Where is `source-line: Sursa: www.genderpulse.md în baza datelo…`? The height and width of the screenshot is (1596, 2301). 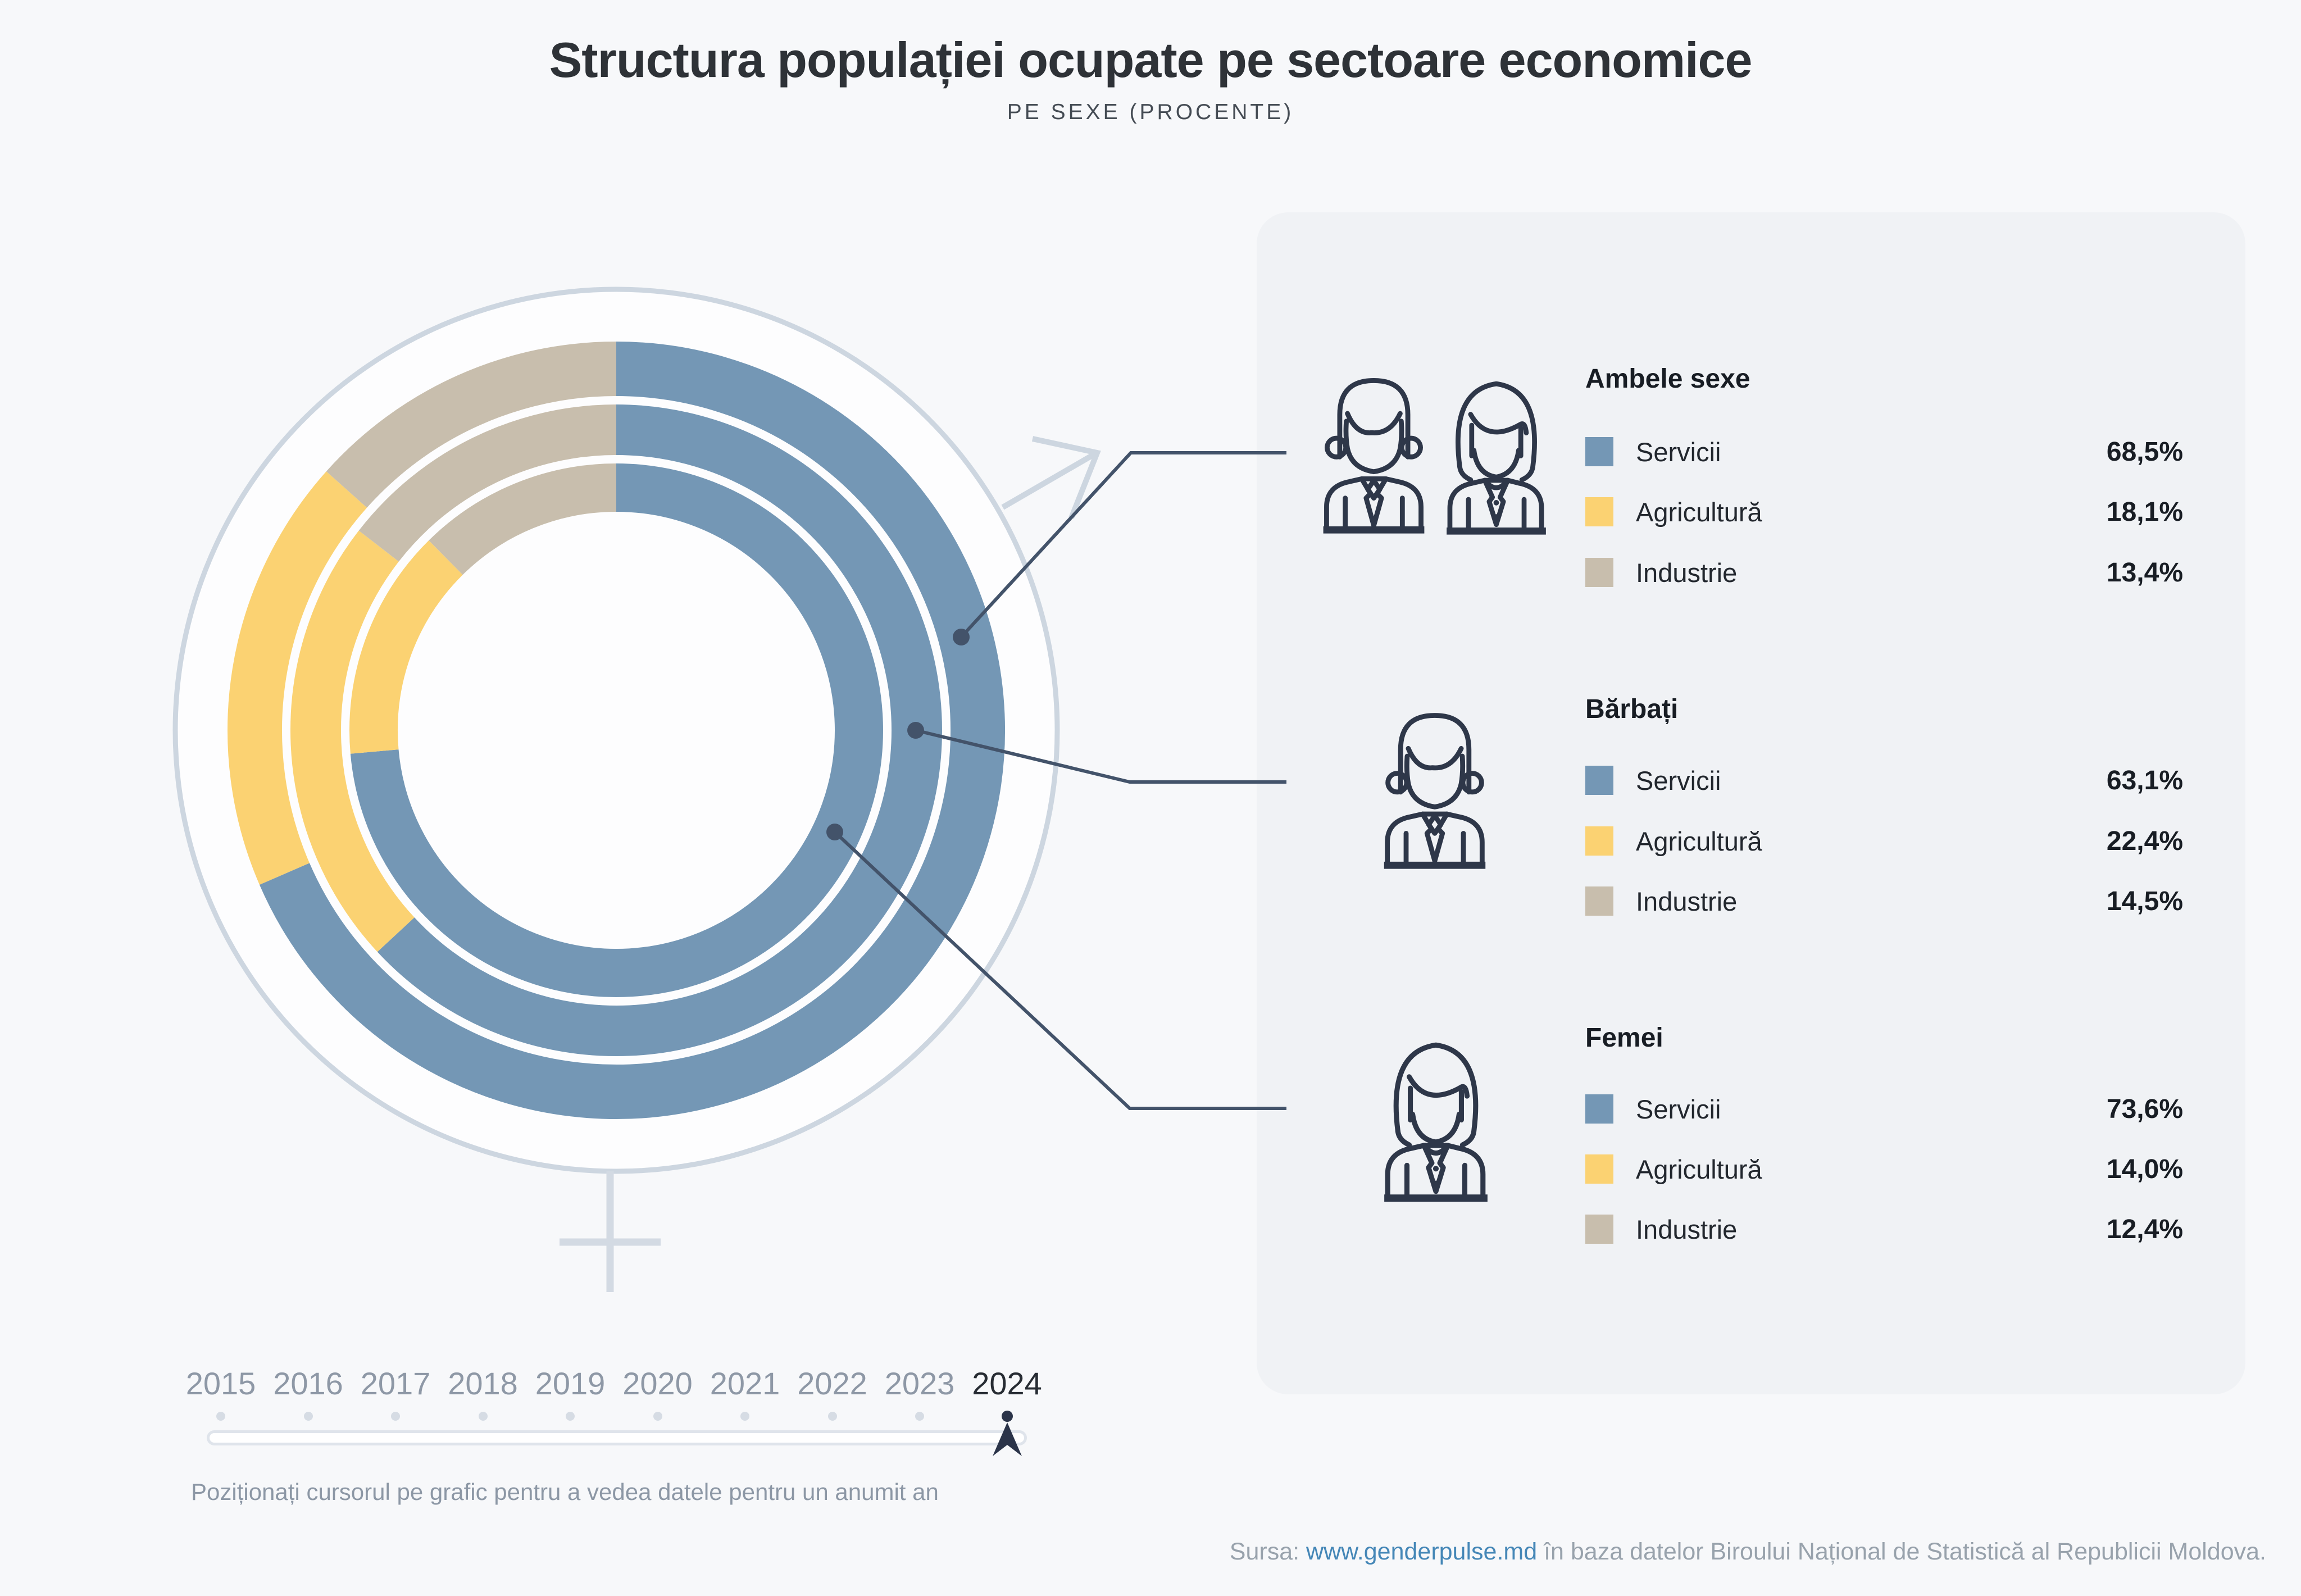
source-line: Sursa: www.genderpulse.md în baza datelo… is located at coordinates (1748, 1552).